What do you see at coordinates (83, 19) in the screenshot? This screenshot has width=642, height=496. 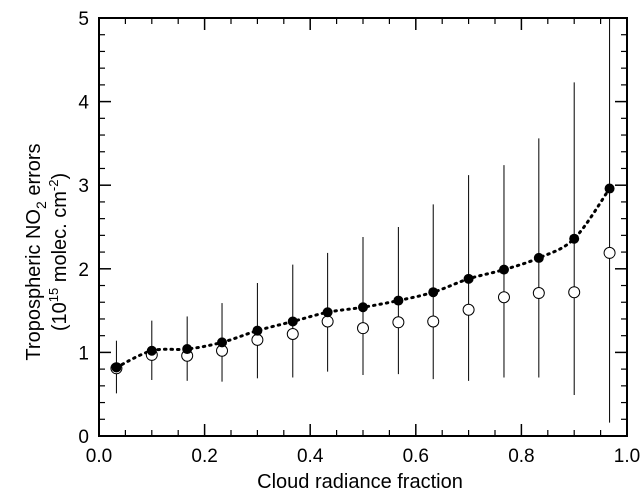 I see `y-tick-label: 5` at bounding box center [83, 19].